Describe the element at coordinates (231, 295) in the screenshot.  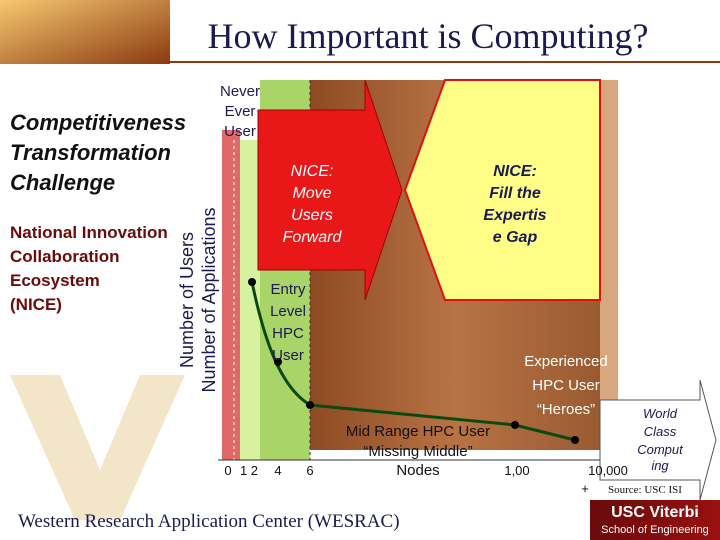
I see `red-column` at that location.